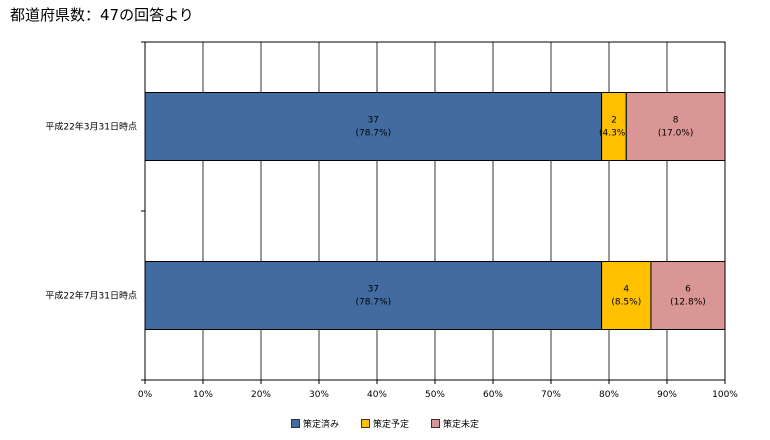 The height and width of the screenshot is (440, 770). I want to click on legend-item-planned: 策定予定, so click(384, 423).